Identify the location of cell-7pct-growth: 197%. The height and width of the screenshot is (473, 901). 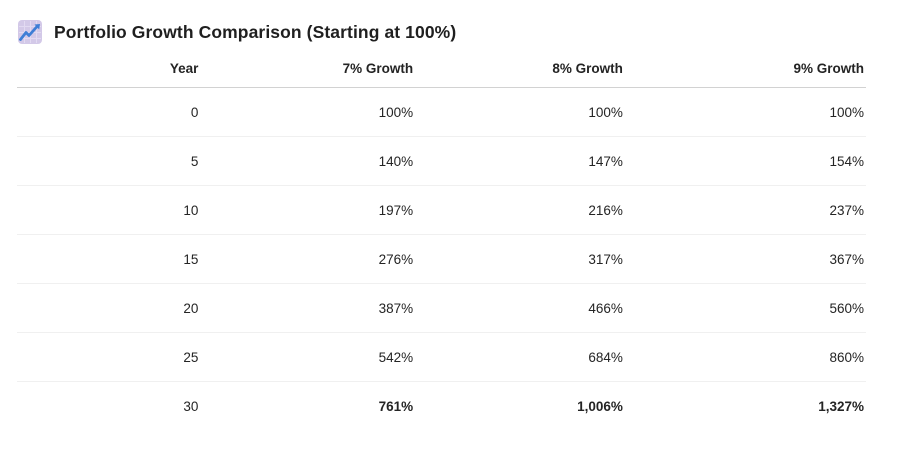
(308, 210).